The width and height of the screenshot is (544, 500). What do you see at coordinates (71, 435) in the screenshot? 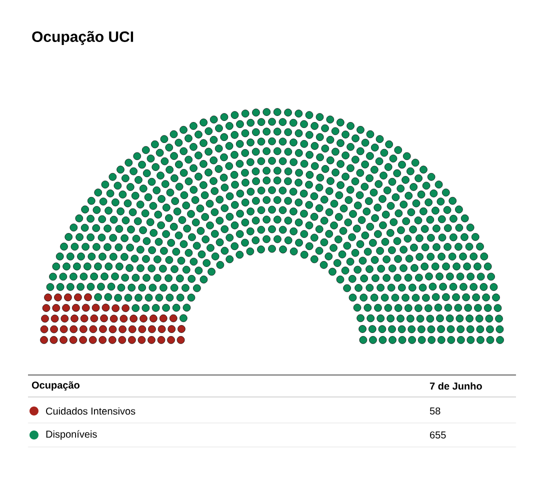
I see `category-label: Disponíveis` at bounding box center [71, 435].